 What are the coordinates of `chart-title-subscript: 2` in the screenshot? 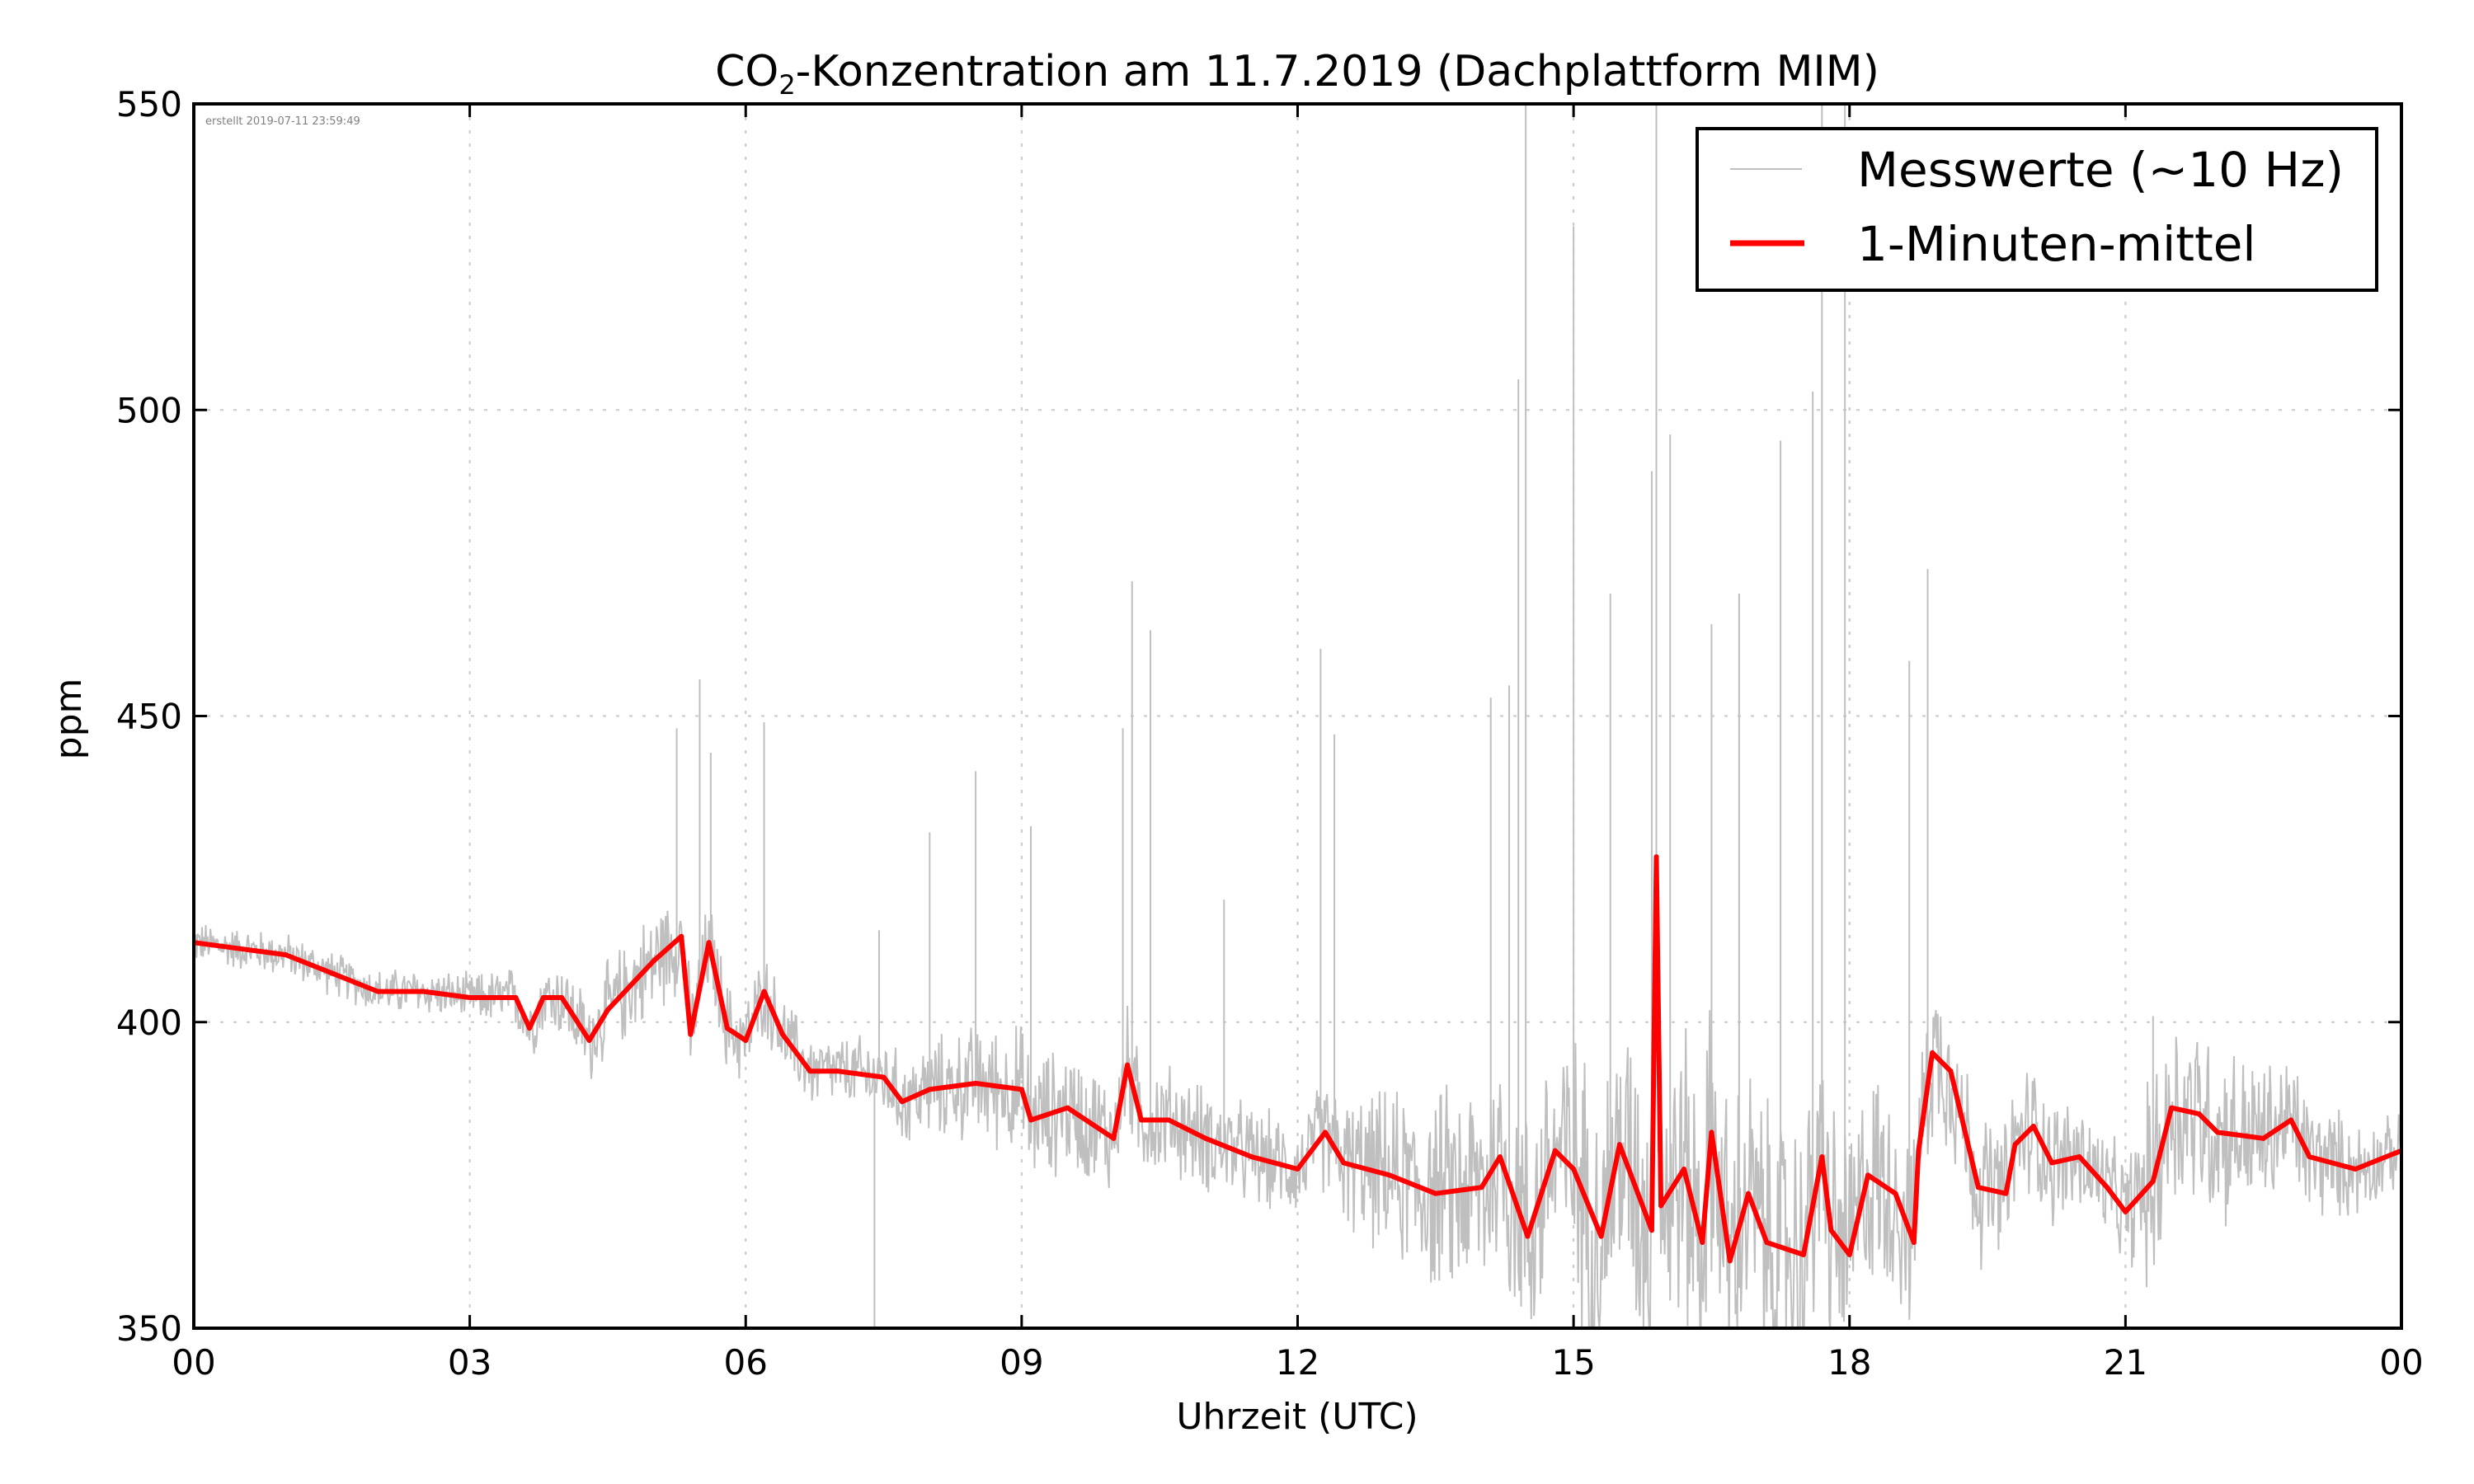 It's located at (786, 85).